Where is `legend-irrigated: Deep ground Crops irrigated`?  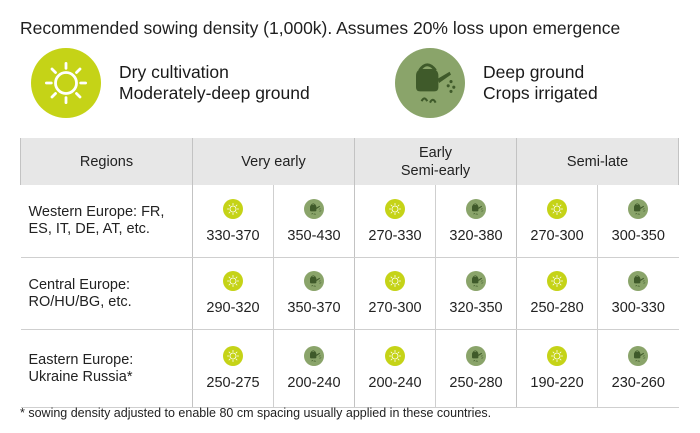
legend-irrigated: Deep ground Crops irrigated is located at coordinates (496, 83).